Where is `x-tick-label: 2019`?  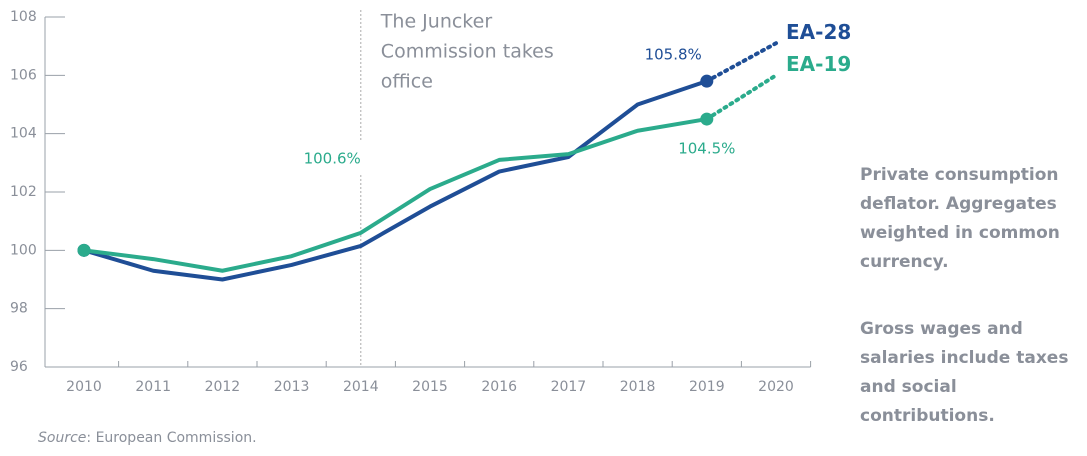
x-tick-label: 2019 is located at coordinates (707, 387).